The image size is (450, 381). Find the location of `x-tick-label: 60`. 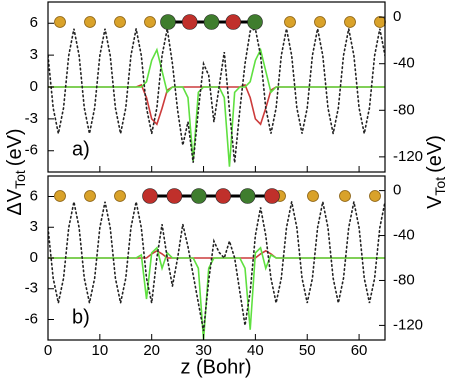

x-tick-label: 60 is located at coordinates (359, 350).